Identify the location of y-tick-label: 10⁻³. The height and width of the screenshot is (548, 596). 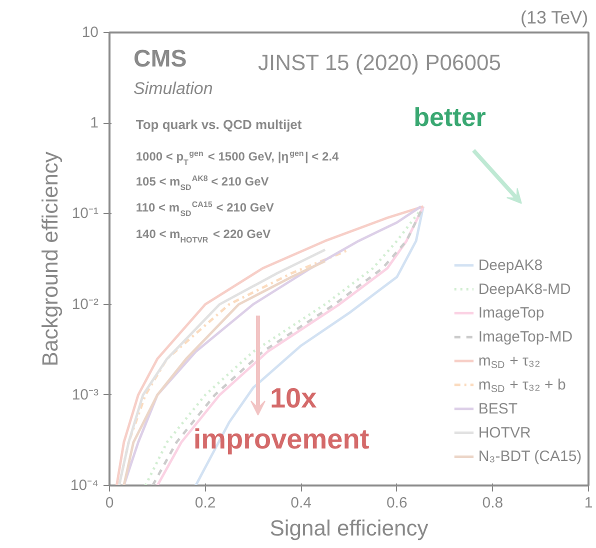
(85, 395).